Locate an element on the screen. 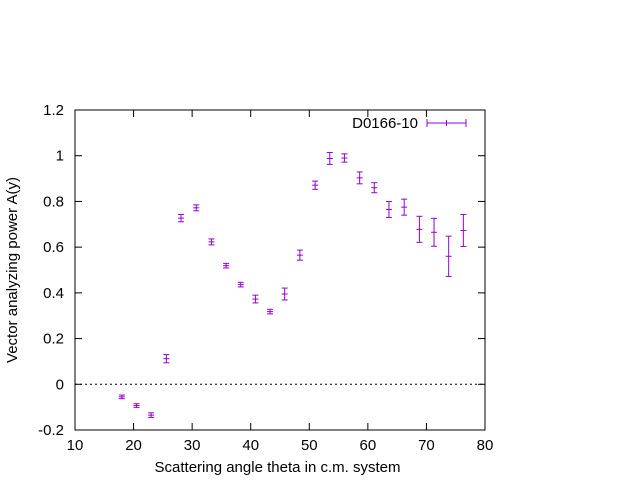 The image size is (640, 480). legend-label: D0166-10 is located at coordinates (385, 123).